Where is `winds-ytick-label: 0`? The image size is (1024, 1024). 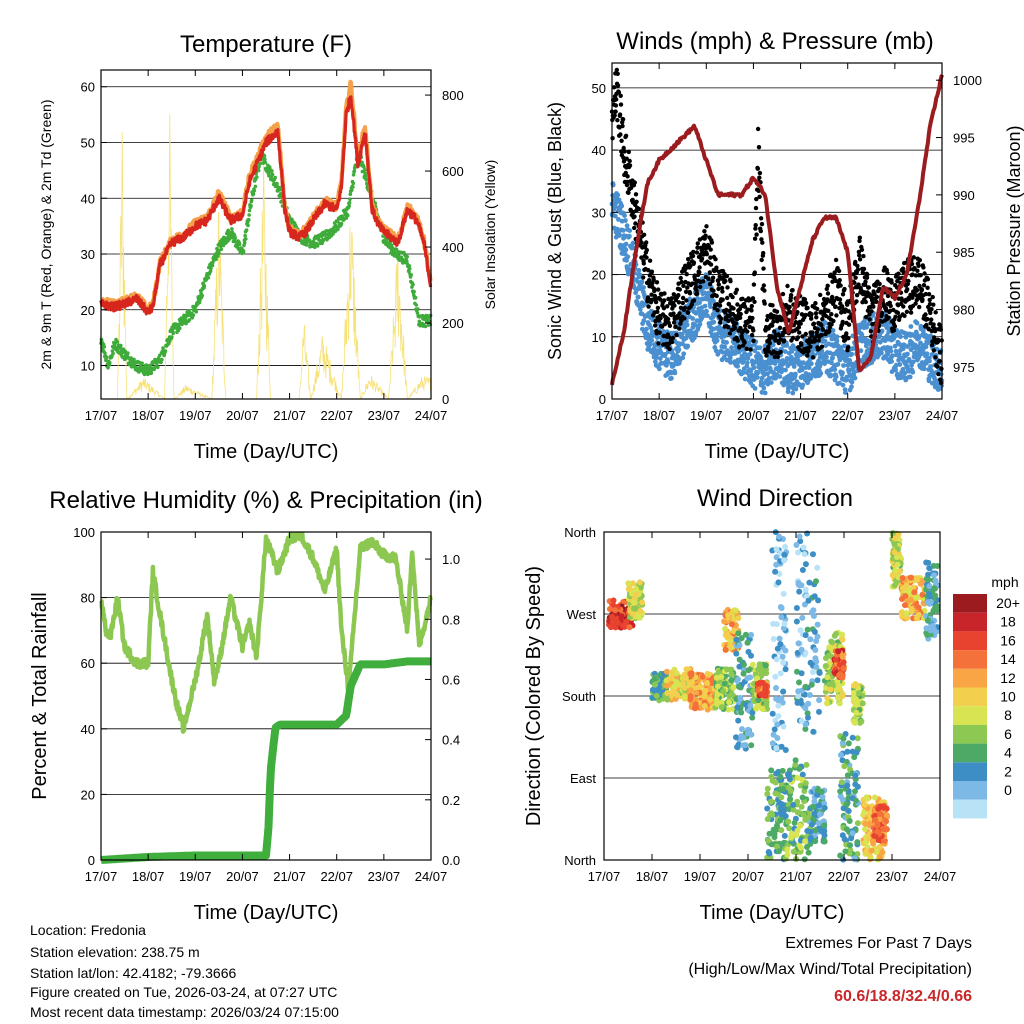 winds-ytick-label: 0 is located at coordinates (602, 399).